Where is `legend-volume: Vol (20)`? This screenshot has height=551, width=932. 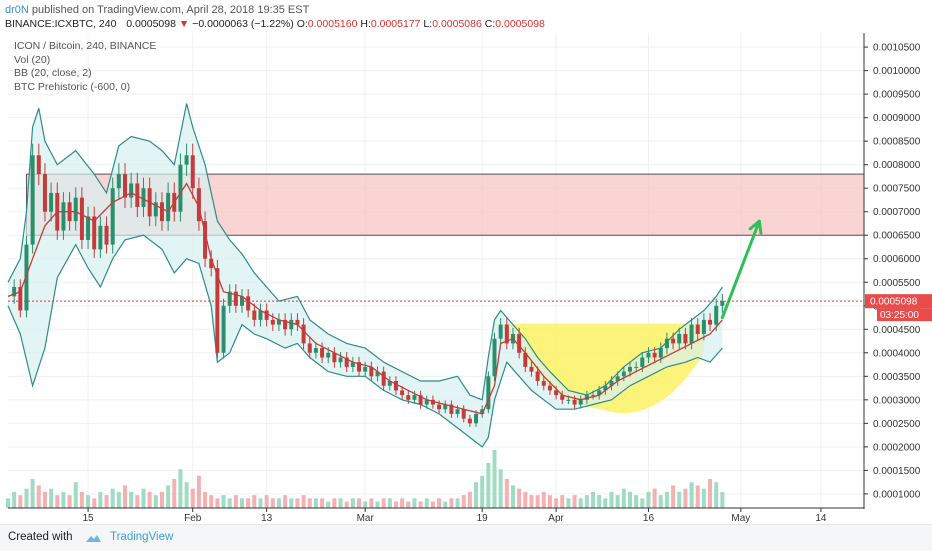
legend-volume: Vol (20) is located at coordinates (32, 59).